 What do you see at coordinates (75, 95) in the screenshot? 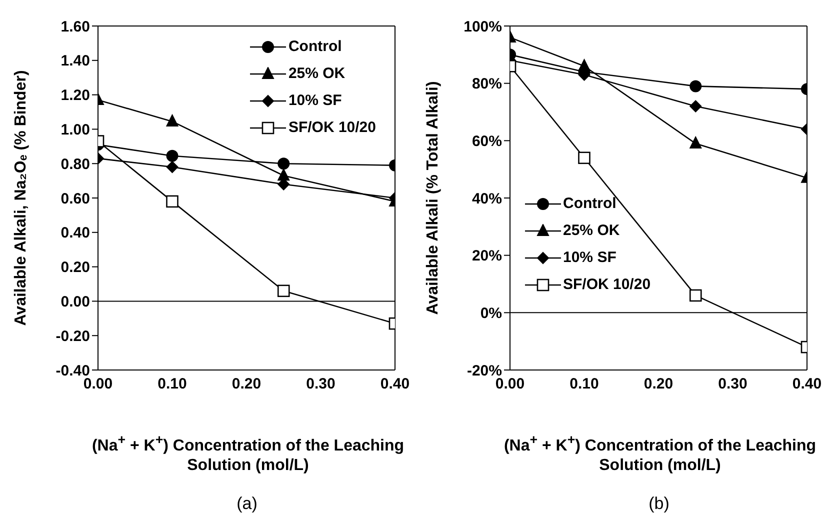
I see `y-tick-label: 1.20` at bounding box center [75, 95].